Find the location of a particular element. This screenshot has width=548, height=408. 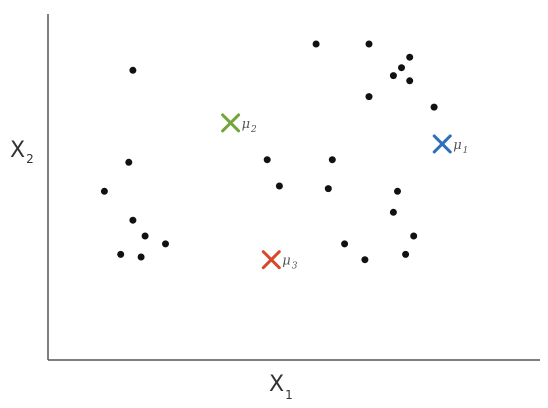

centroid-1-label: μ1 is located at coordinates (460, 147).